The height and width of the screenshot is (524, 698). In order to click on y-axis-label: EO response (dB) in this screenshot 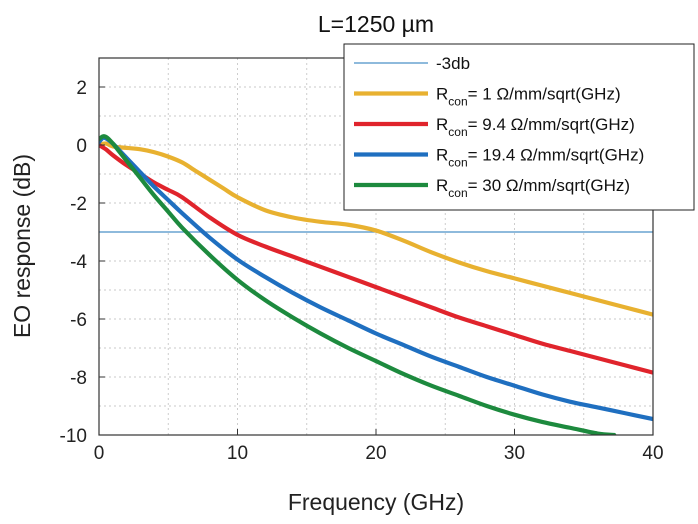, I will do `click(22, 246)`.